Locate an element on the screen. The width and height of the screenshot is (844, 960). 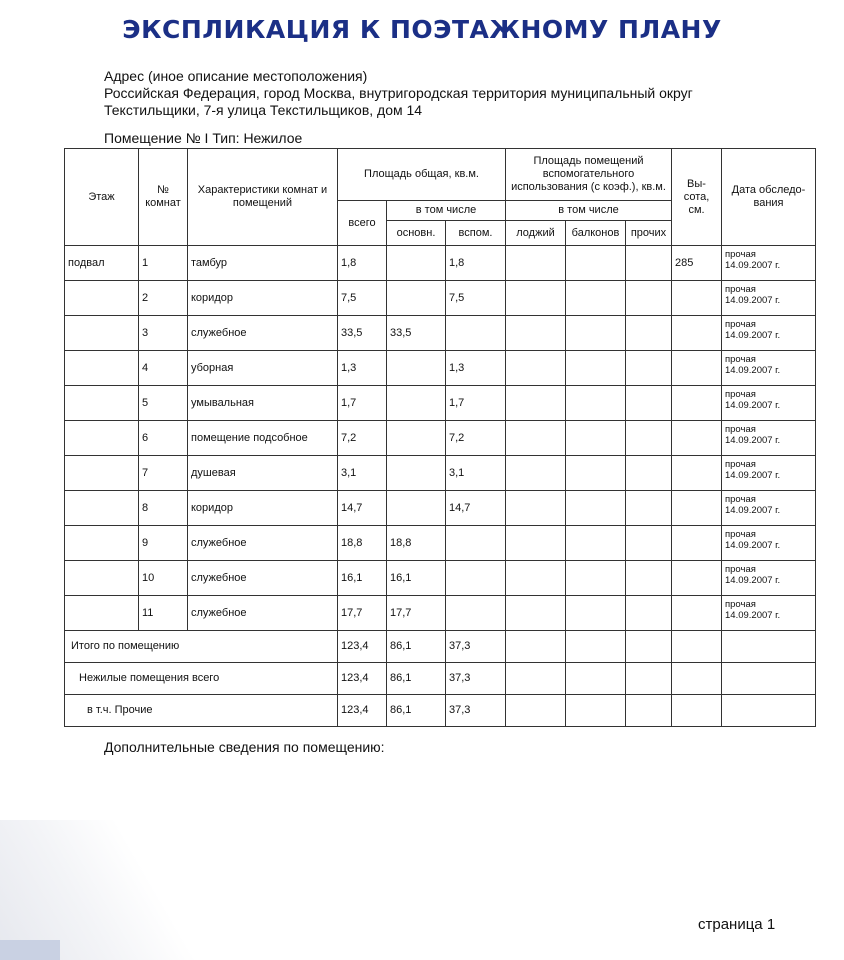
header-height: Вы- сота, см. is located at coordinates (696, 197).